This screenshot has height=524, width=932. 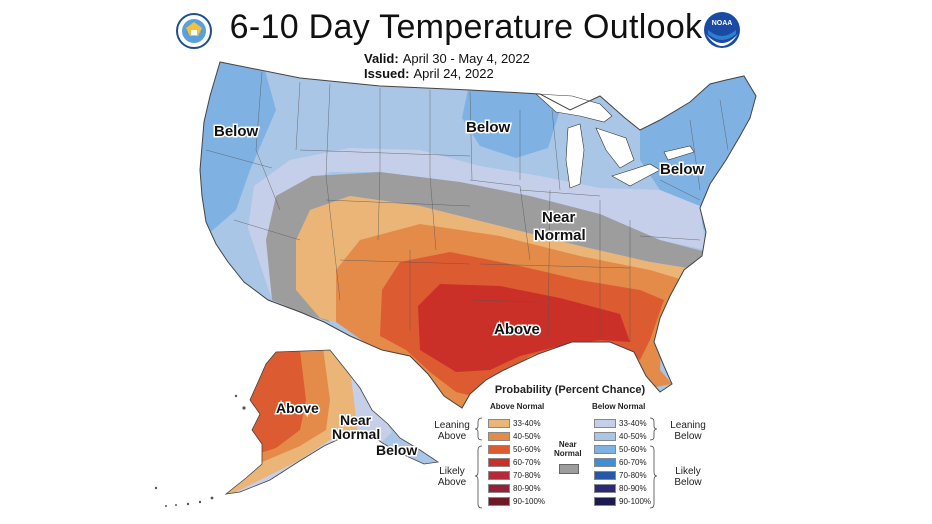 I want to click on map-label-alaska-below: Below, so click(x=396, y=450).